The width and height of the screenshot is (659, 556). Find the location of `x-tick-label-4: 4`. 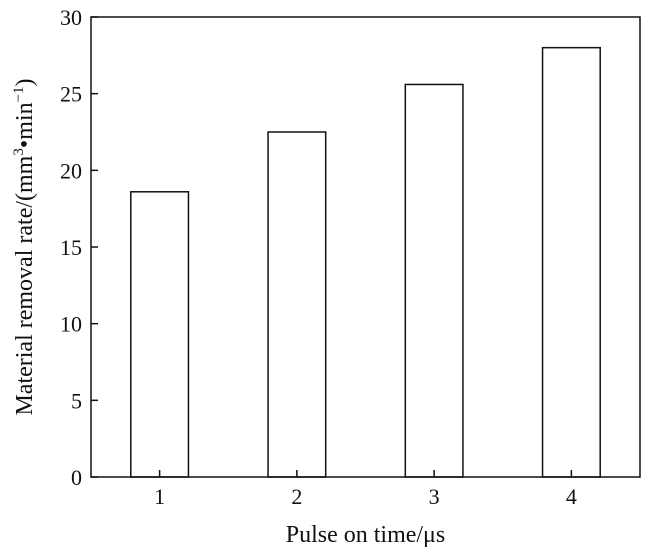

x-tick-label-4: 4 is located at coordinates (571, 496).